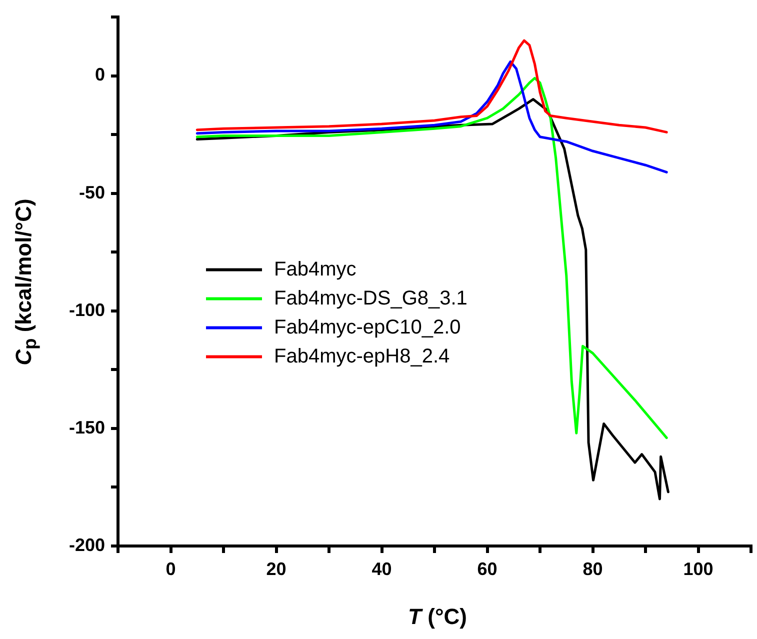 This screenshot has height=639, width=757. I want to click on x-tick-label: 0, so click(171, 568).